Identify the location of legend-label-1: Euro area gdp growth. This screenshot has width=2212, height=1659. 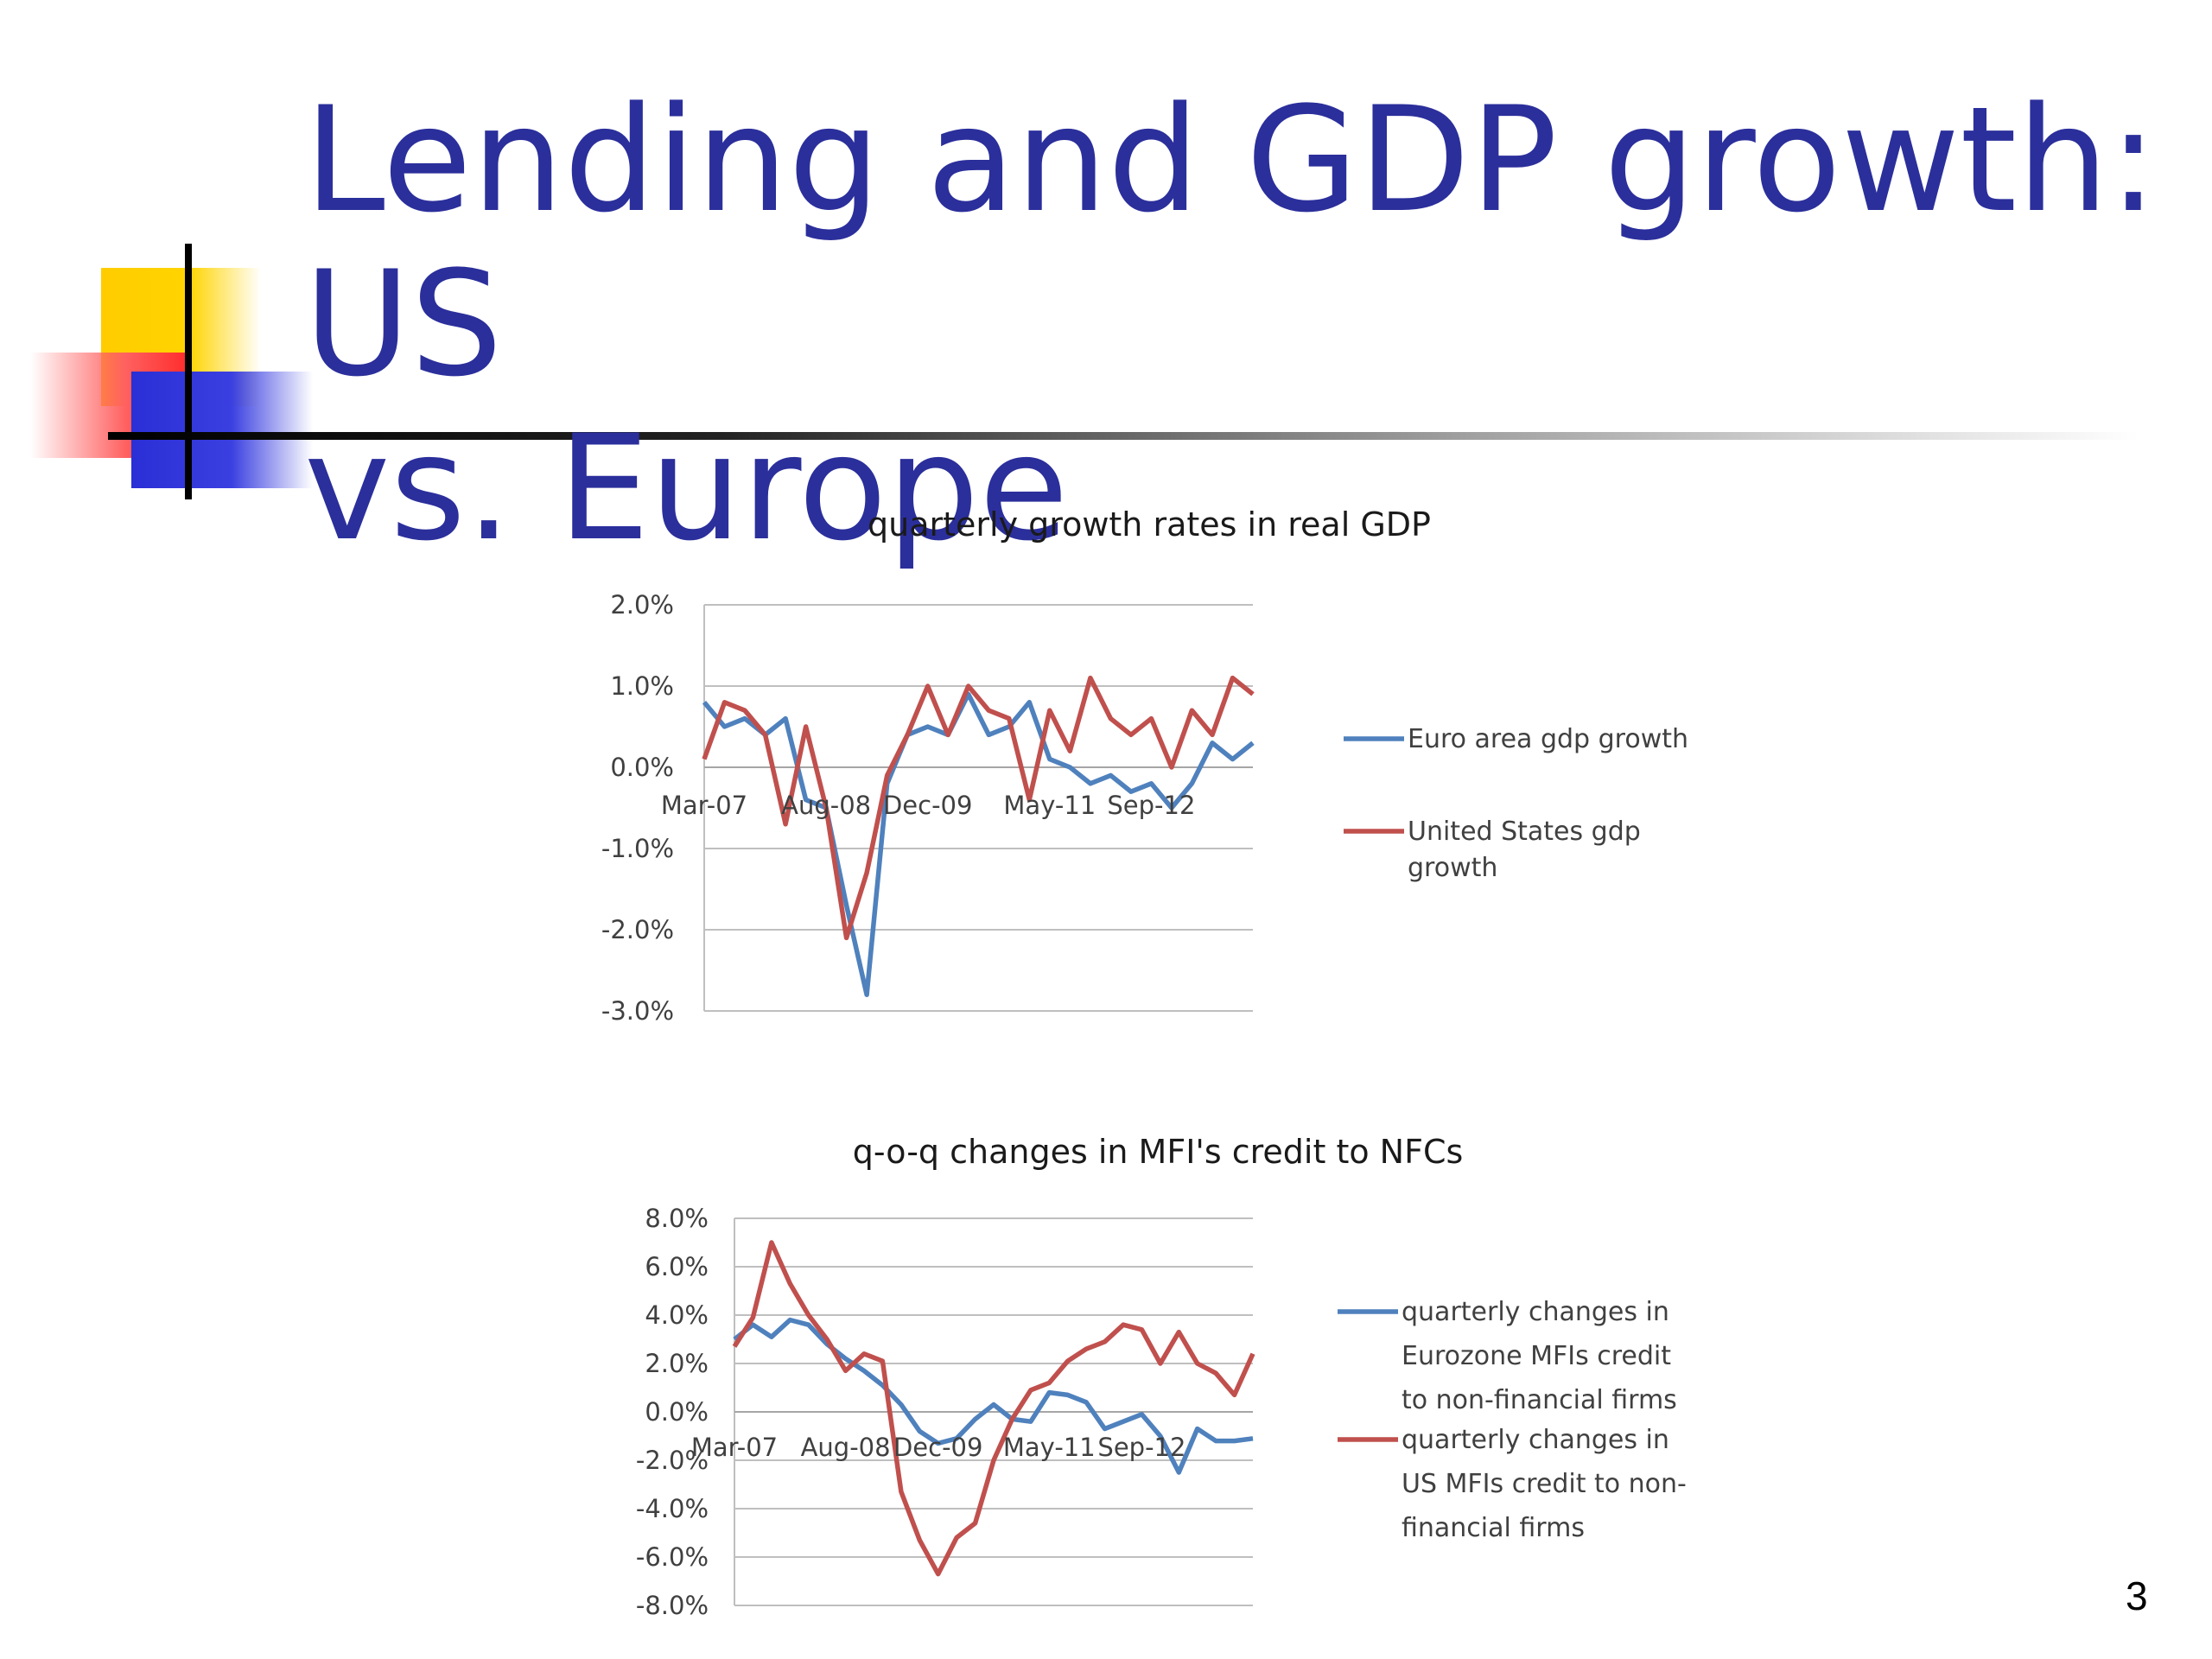
(1548, 739).